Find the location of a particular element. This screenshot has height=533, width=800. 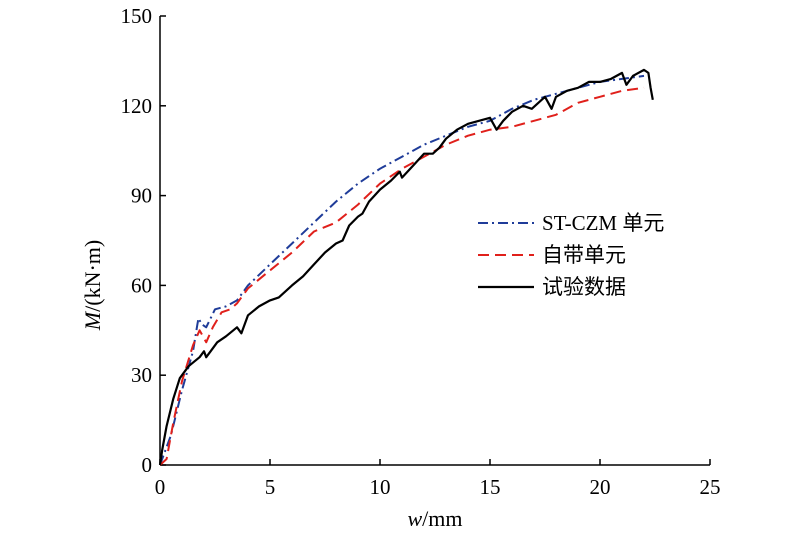

x-tick-label: 10 is located at coordinates (380, 487).